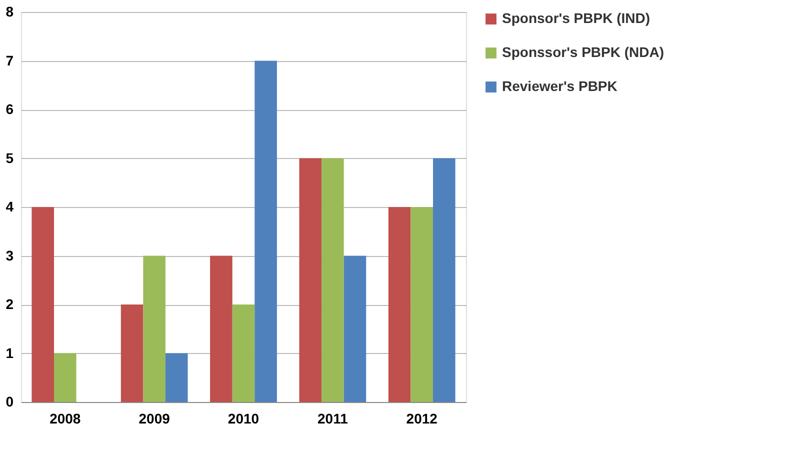 The width and height of the screenshot is (798, 462). Describe the element at coordinates (244, 418) in the screenshot. I see `x-tick-label: 2010` at that location.